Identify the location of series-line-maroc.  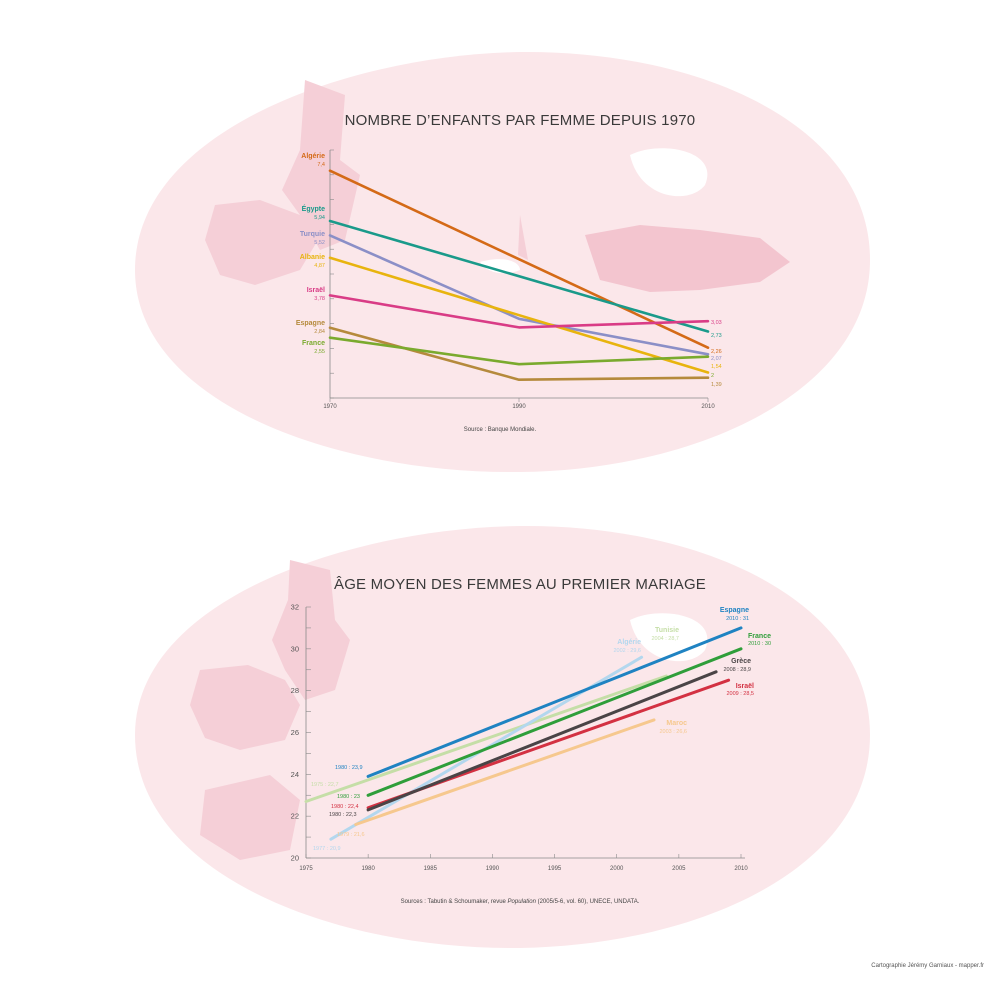
(505, 772).